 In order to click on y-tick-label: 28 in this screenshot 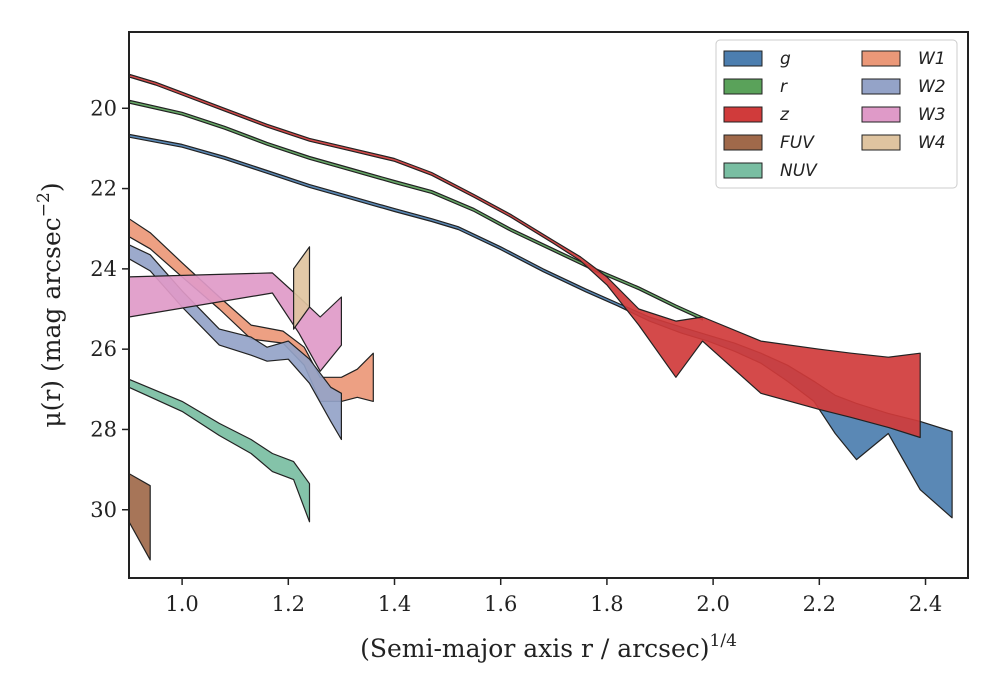, I will do `click(103, 429)`.